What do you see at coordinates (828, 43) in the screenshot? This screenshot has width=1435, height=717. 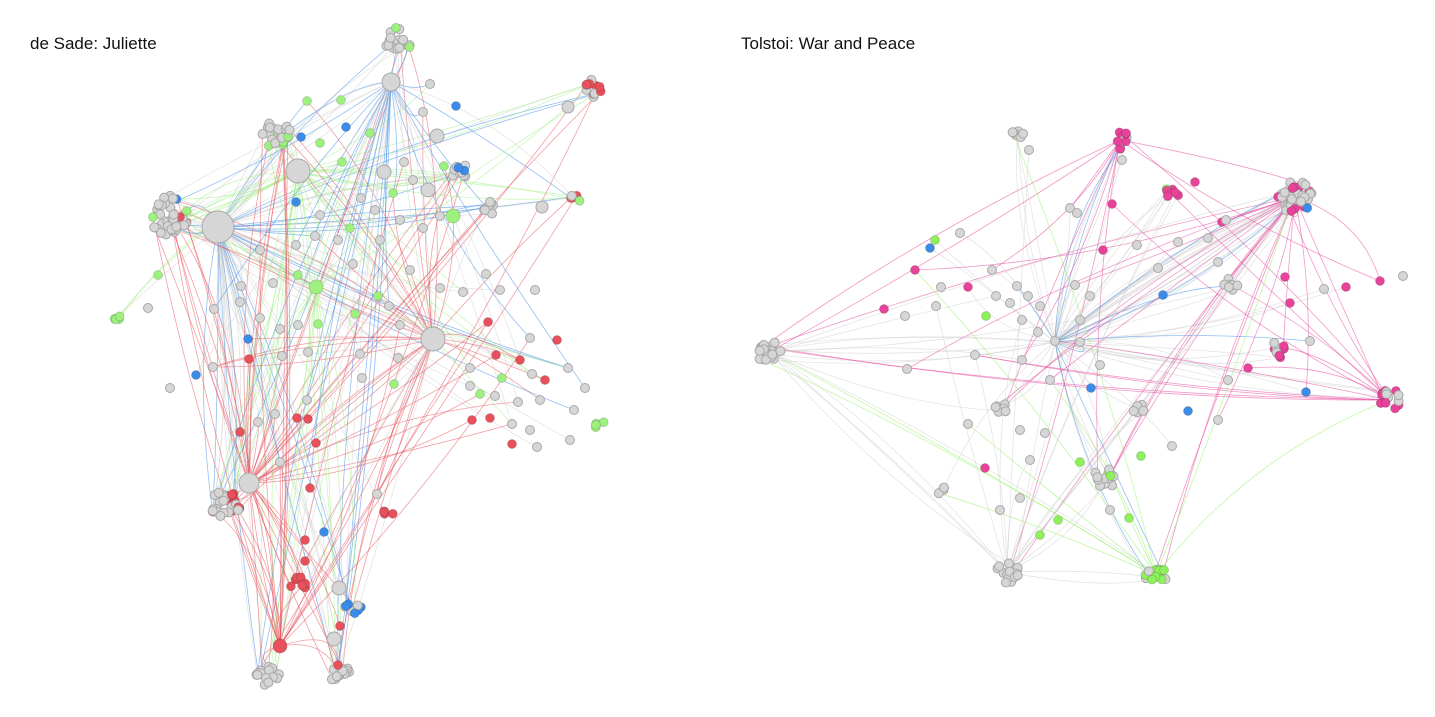 I see `panel-title-war-and-peace: Tolstoi: War and Peace` at bounding box center [828, 43].